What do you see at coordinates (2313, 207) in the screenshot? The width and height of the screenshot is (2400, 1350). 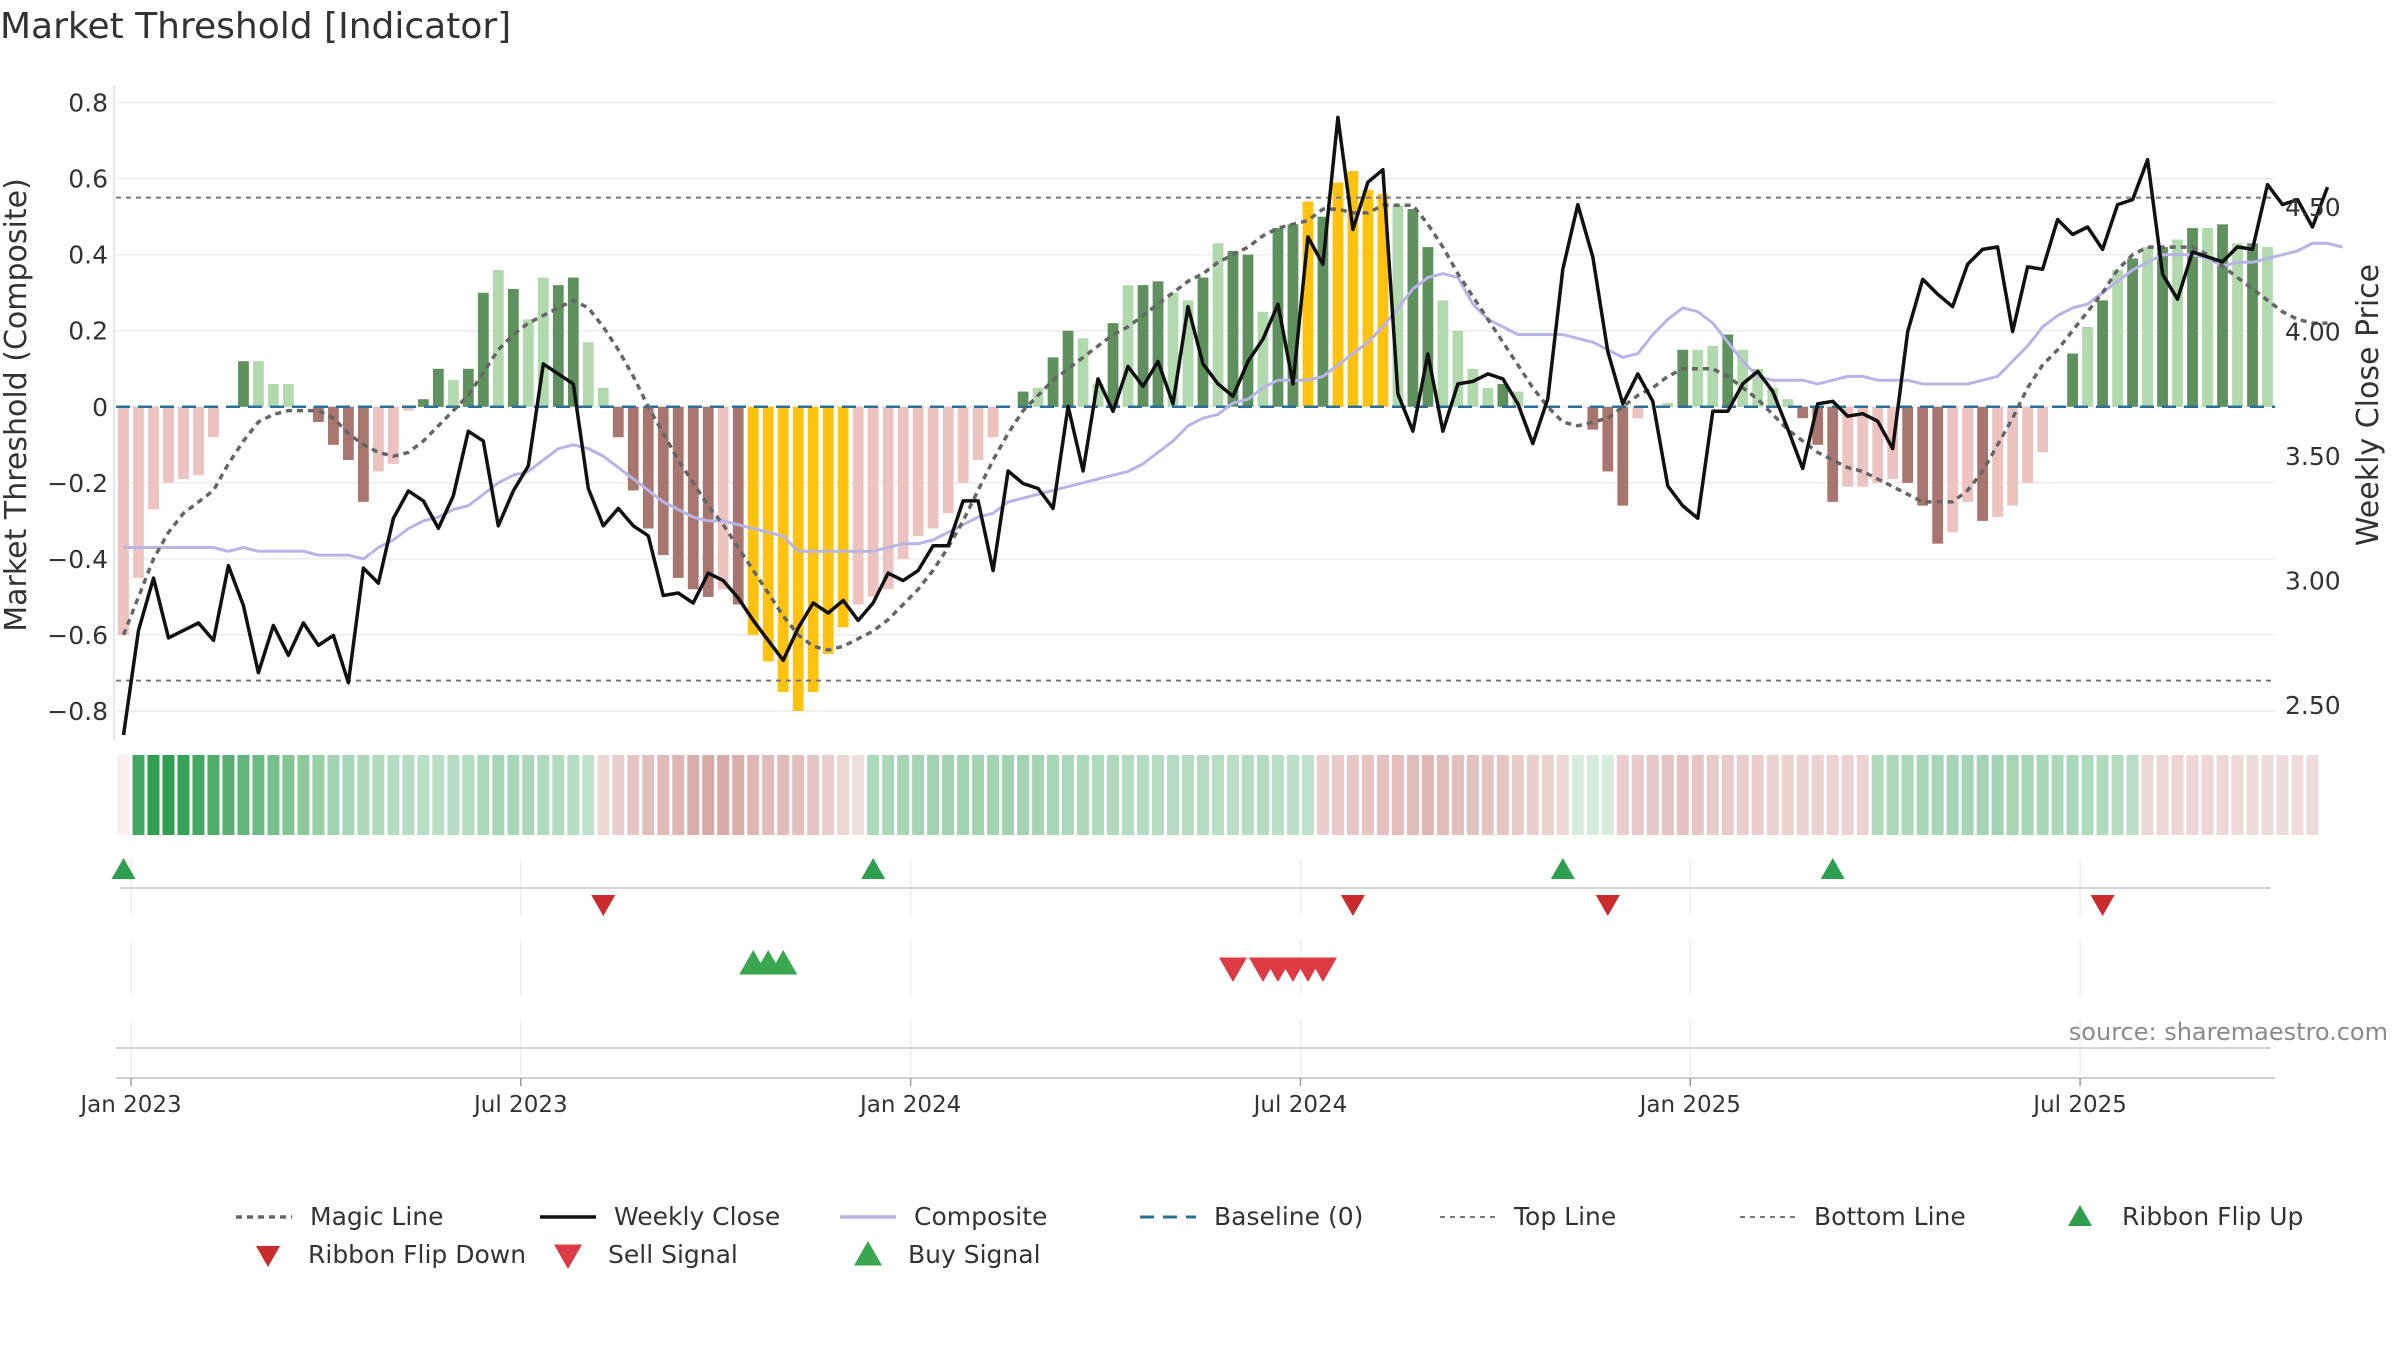 I see `y2-tick-label: 4.50` at bounding box center [2313, 207].